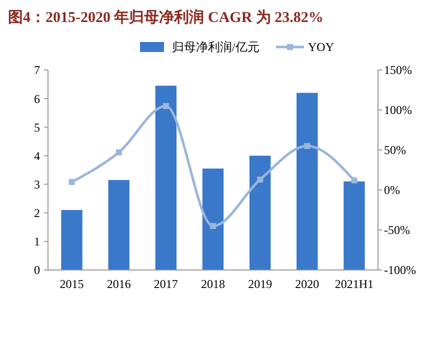 The image size is (436, 341). I want to click on y-tick-label: 0, so click(37, 270).